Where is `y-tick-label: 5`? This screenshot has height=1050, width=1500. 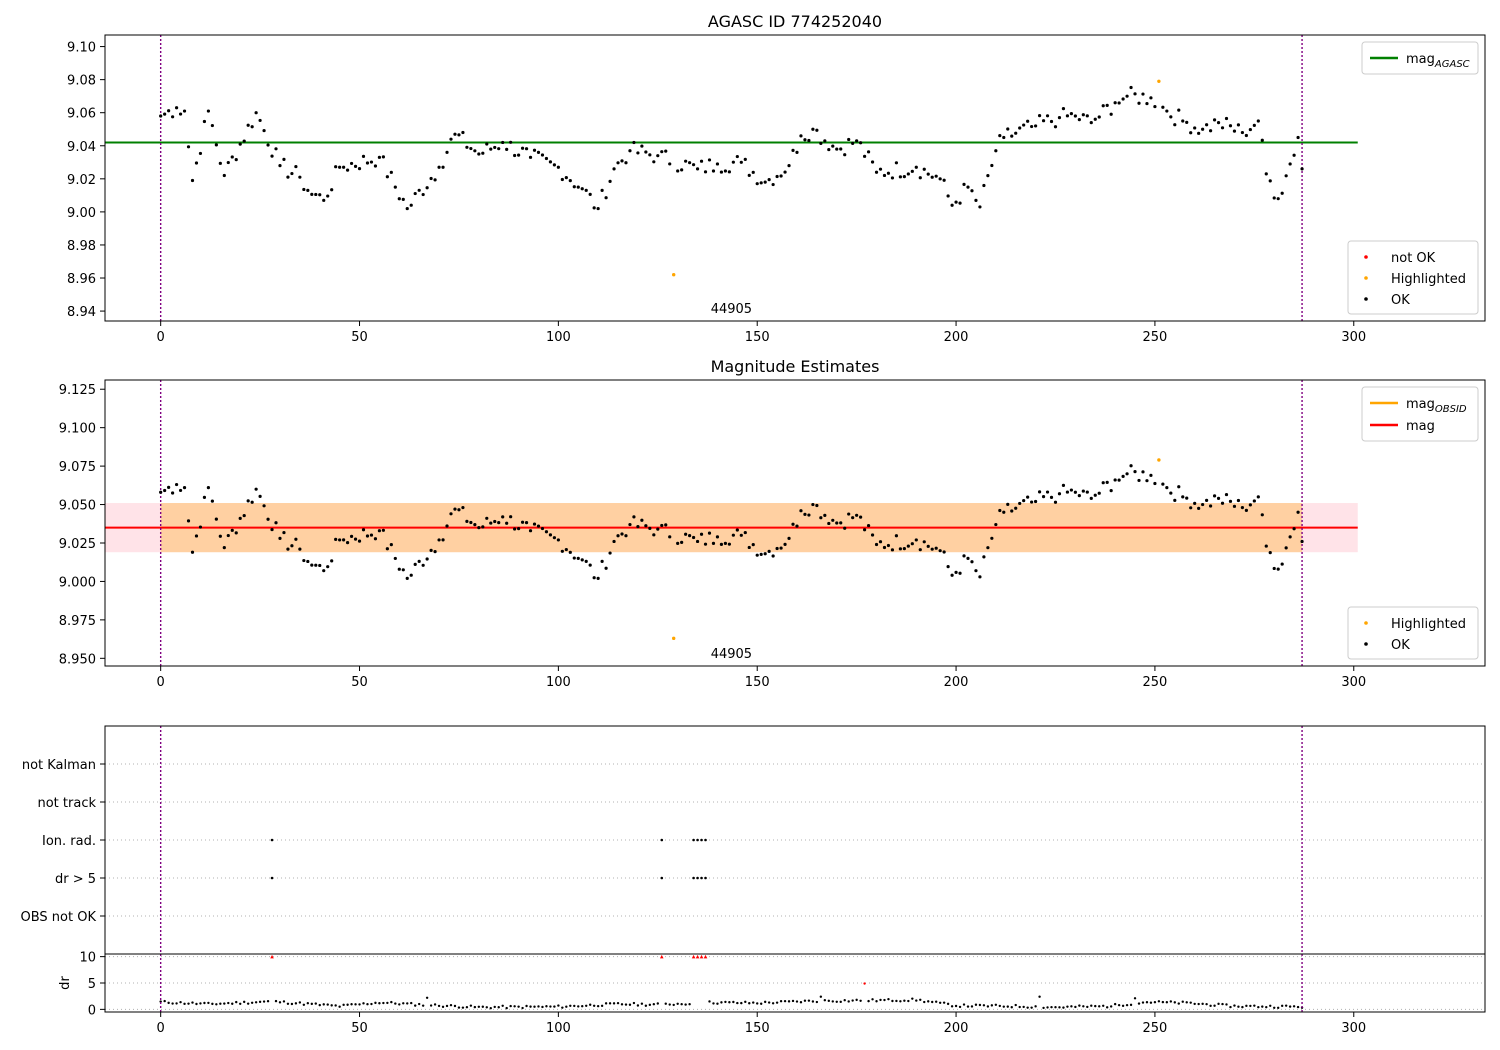
y-tick-label: 5 is located at coordinates (92, 984).